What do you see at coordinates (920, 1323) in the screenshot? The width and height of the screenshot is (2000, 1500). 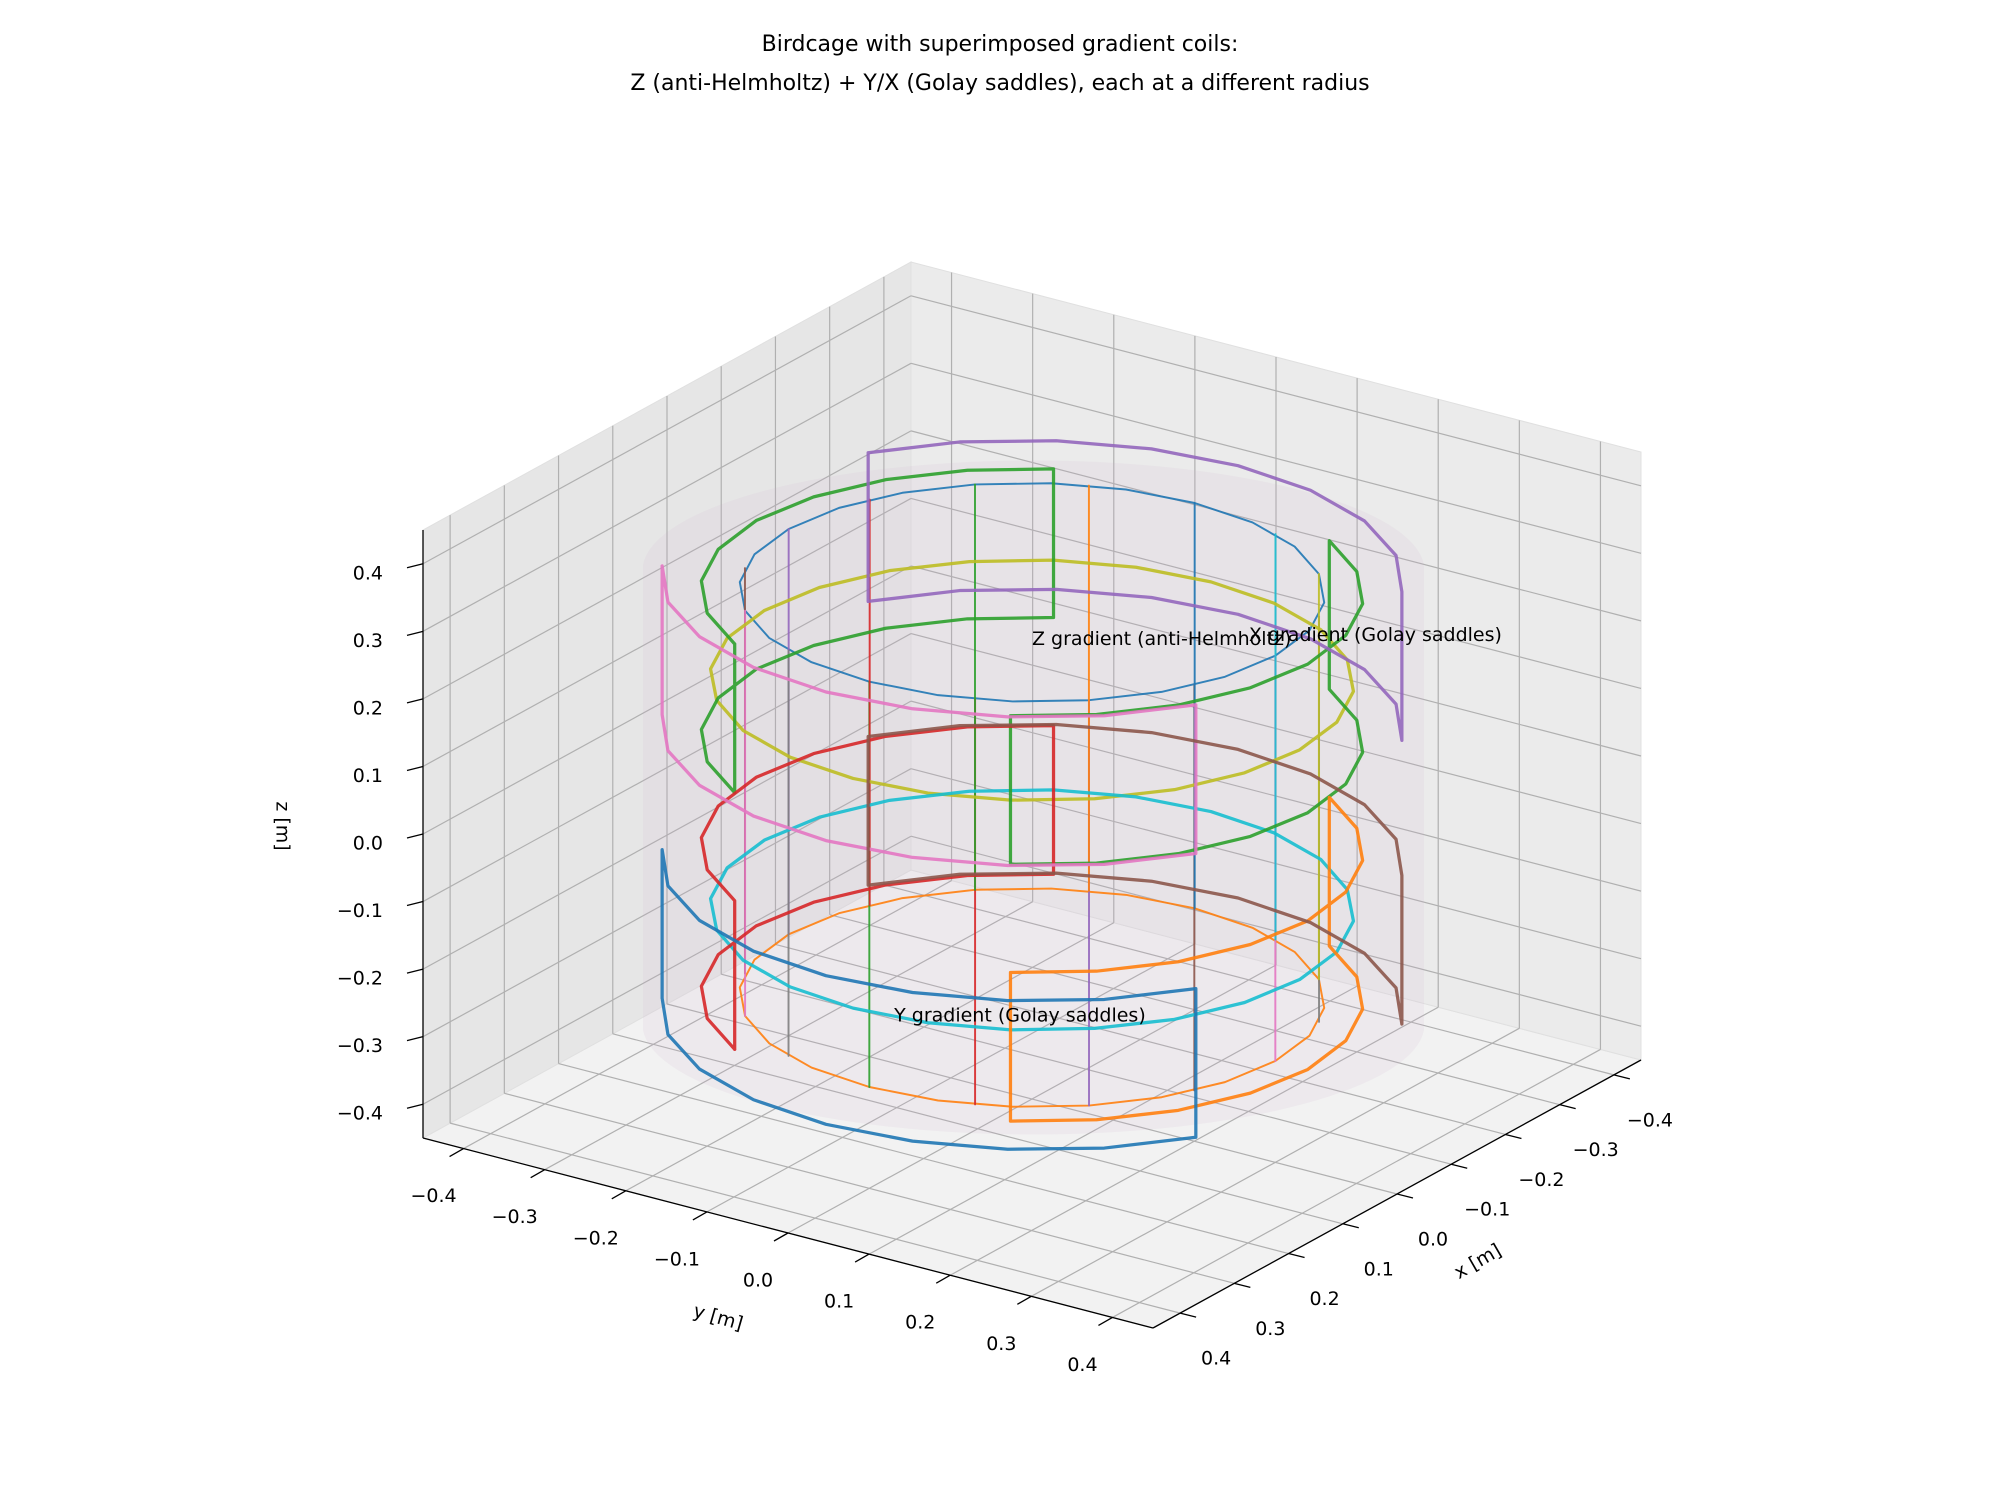 I see `y-tick-label: 0.2` at bounding box center [920, 1323].